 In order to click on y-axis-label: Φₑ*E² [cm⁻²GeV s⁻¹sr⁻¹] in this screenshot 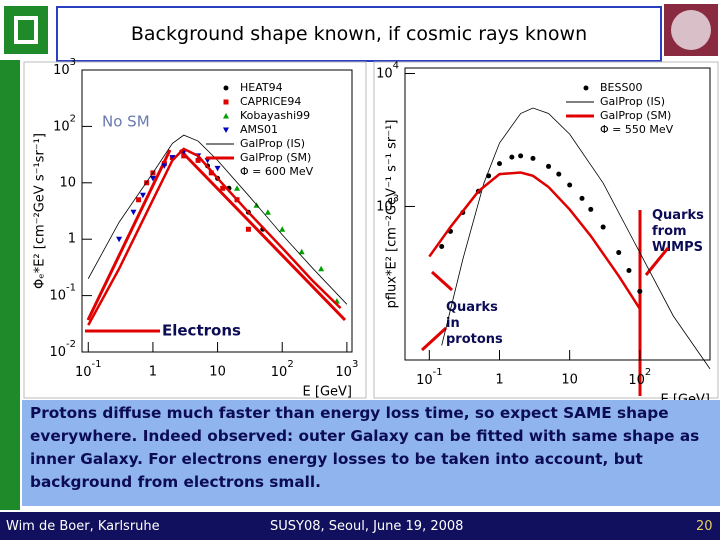, I will do `click(40, 211)`.